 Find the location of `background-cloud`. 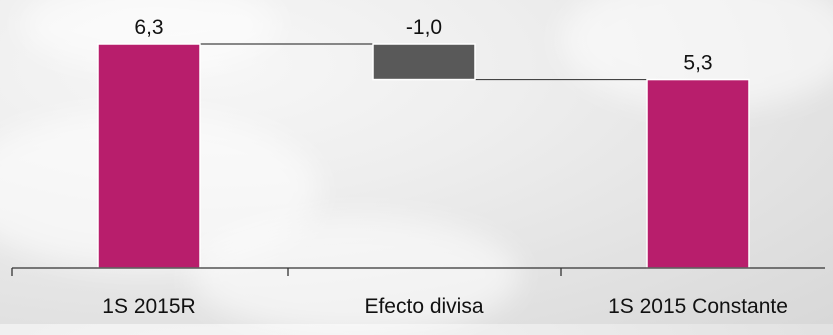

background-cloud is located at coordinates (355, 275).